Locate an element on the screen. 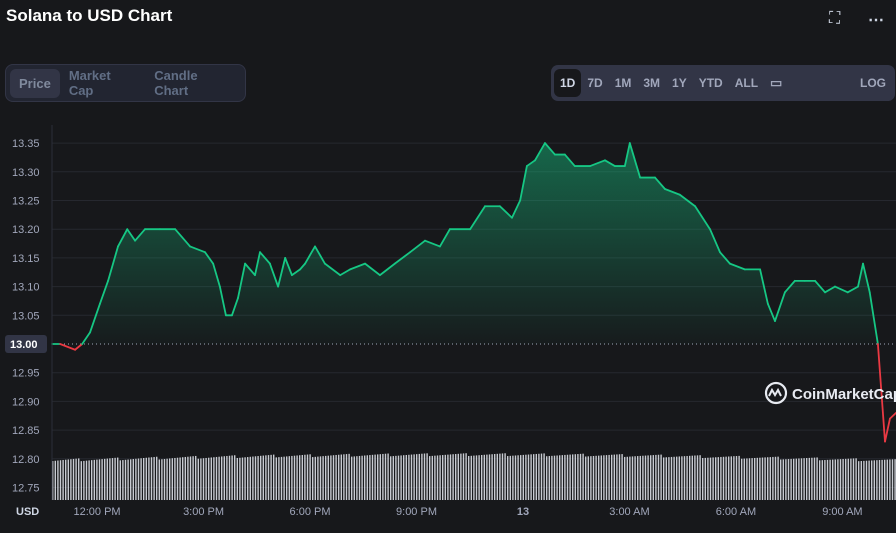 The image size is (896, 533). chart-type-tabs: Price Market Cap Candle Chart is located at coordinates (125, 83).